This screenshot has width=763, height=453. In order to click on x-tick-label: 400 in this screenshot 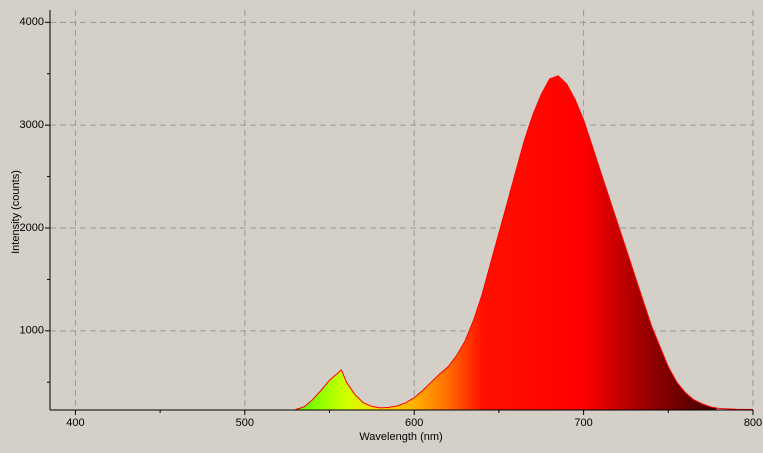, I will do `click(75, 423)`.